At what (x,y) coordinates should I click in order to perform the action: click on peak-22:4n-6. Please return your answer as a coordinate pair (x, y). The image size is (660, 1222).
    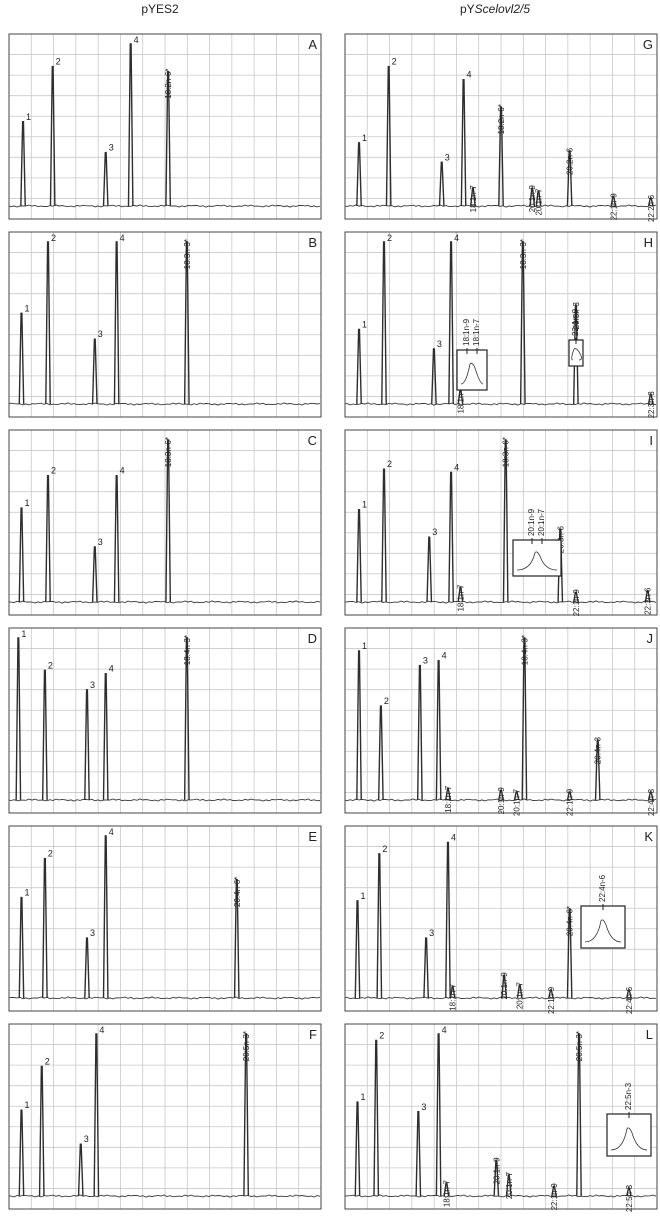
    Looking at the image, I should click on (629, 994).